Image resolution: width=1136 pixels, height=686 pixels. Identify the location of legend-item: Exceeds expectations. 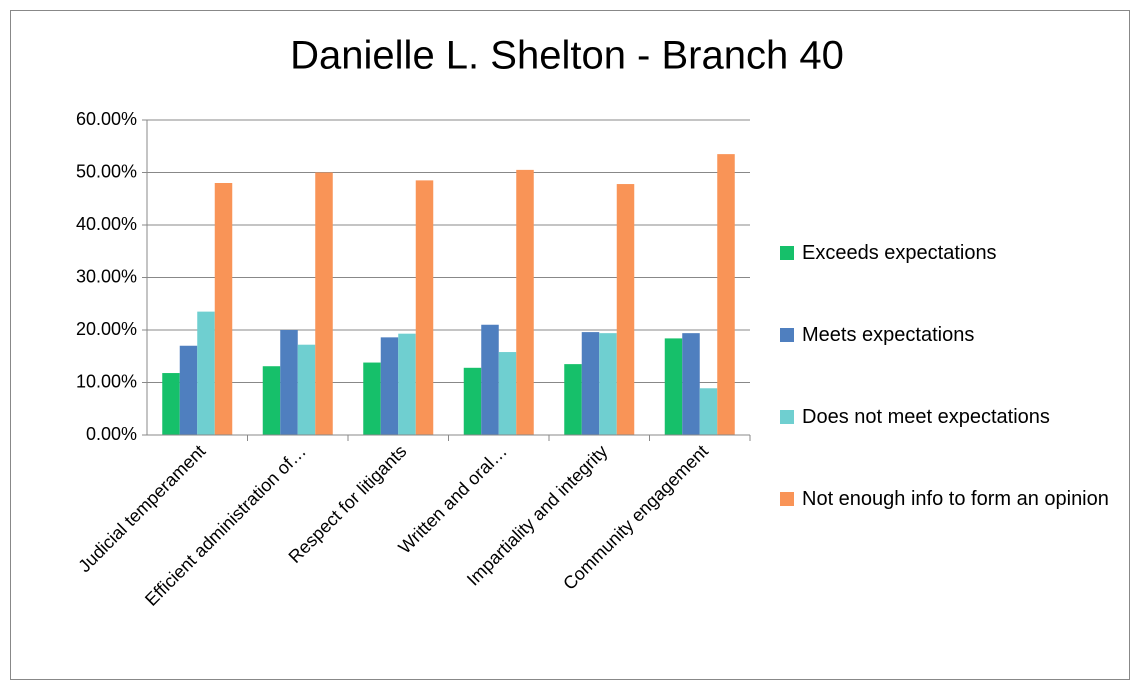
(950, 253).